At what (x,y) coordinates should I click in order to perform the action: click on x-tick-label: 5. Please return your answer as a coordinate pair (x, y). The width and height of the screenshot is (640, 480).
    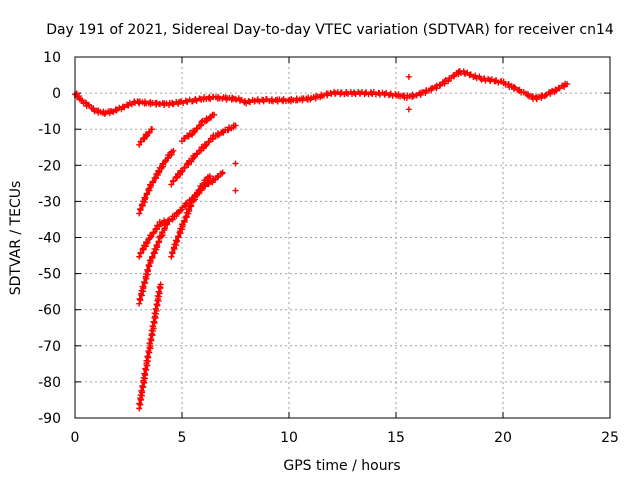
    Looking at the image, I should click on (182, 438).